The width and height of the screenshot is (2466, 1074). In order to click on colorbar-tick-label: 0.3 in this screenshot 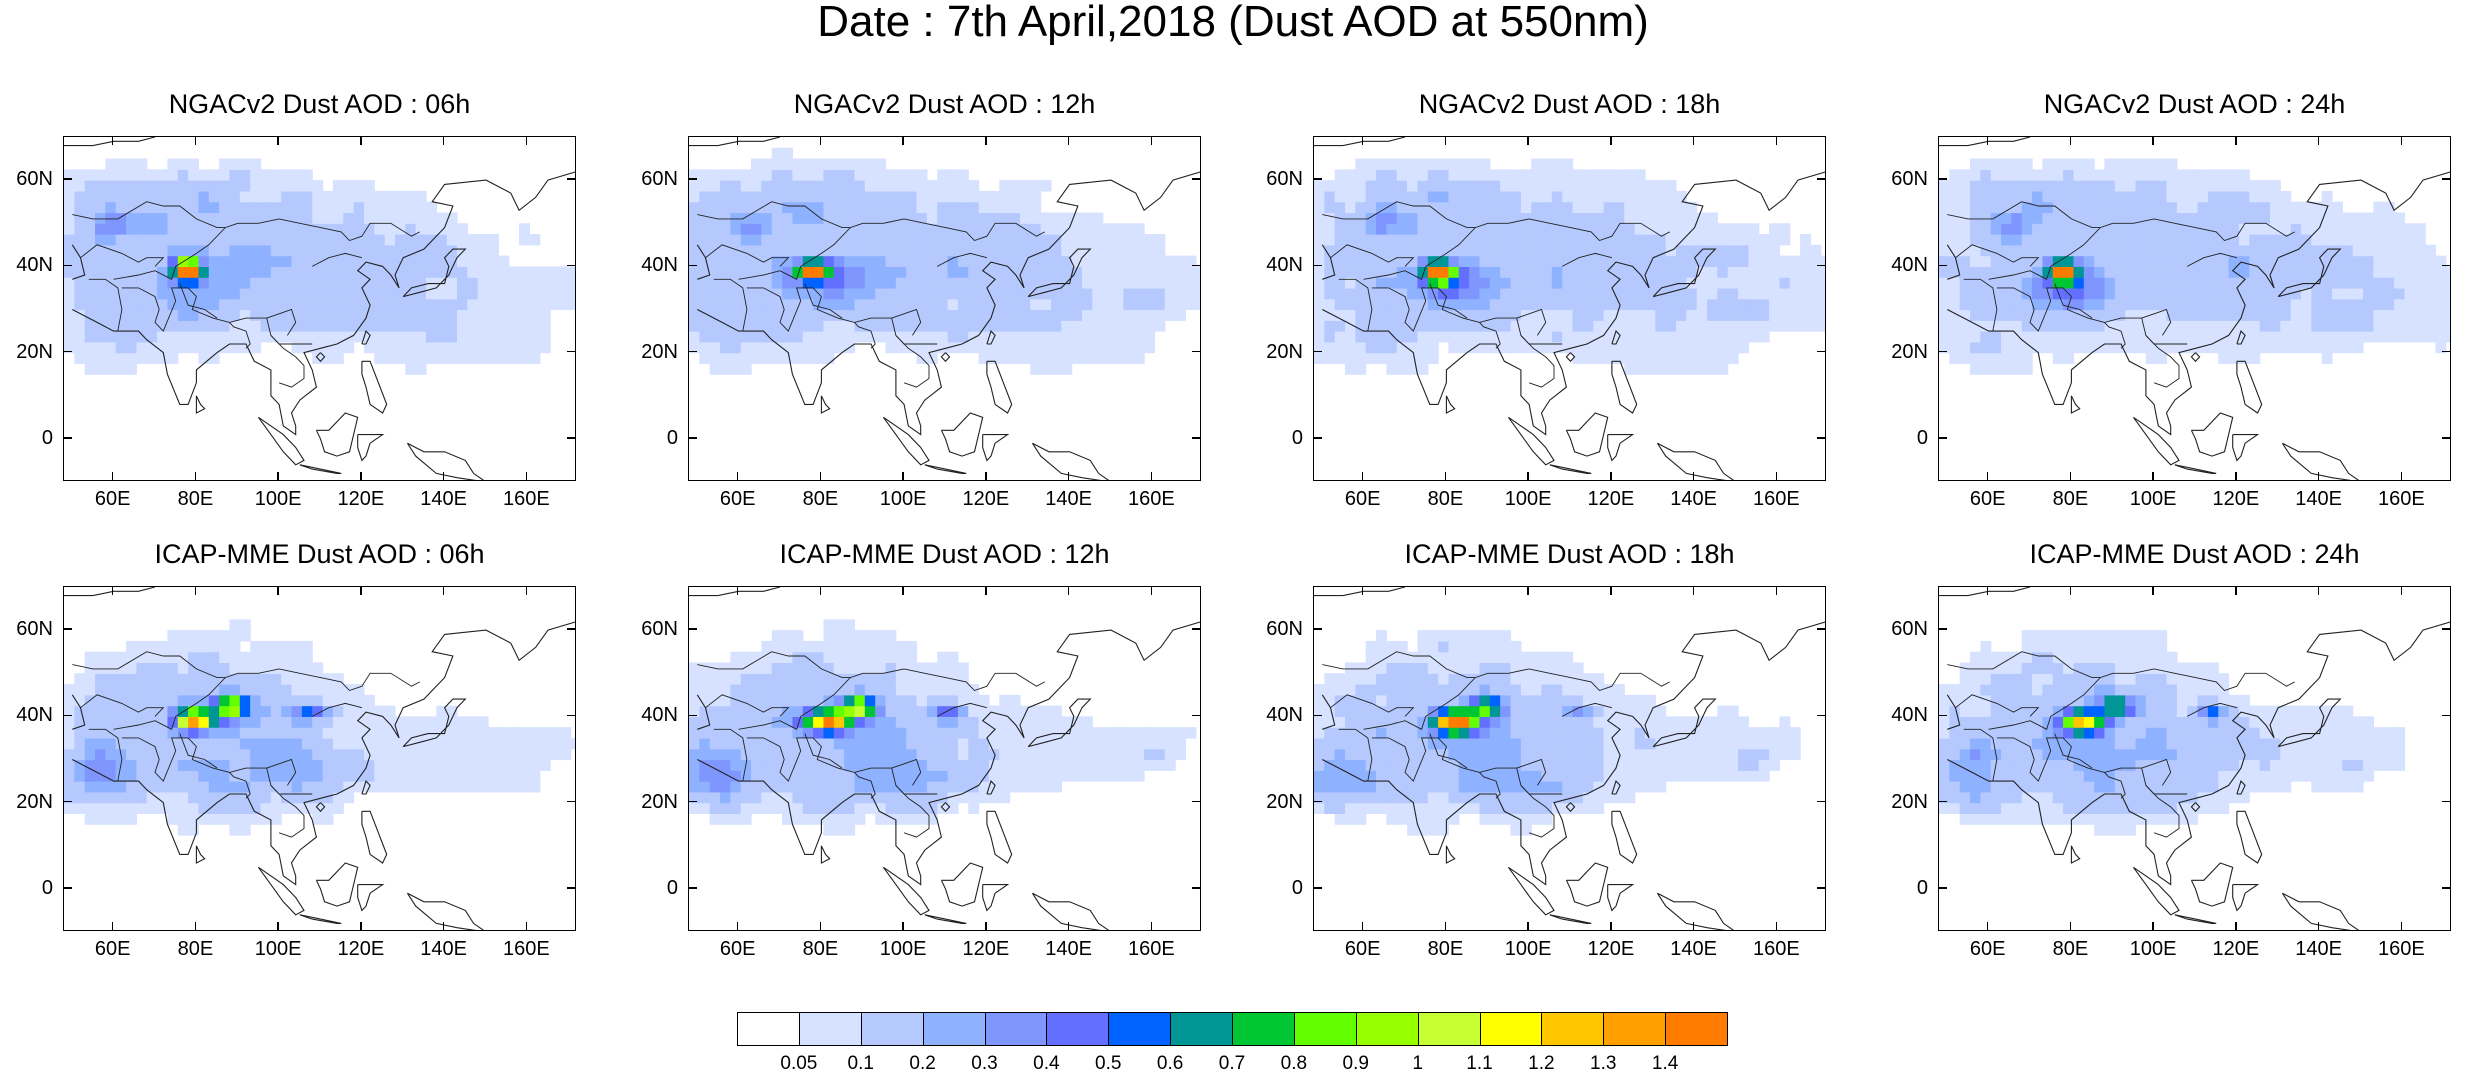, I will do `click(985, 1063)`.